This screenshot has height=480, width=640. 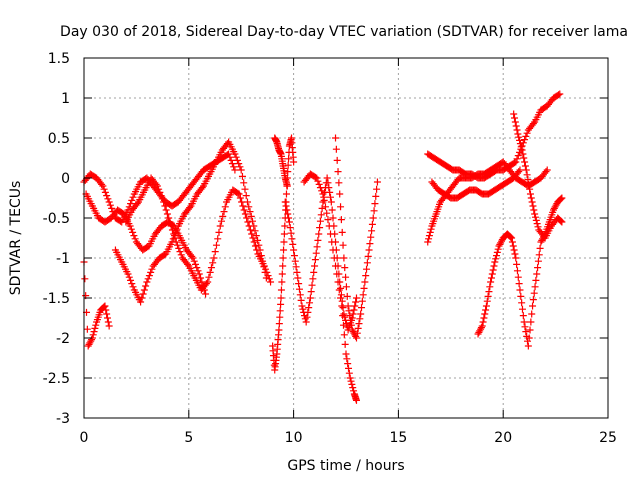 I want to click on y-tick-label: 1, so click(x=65, y=99).